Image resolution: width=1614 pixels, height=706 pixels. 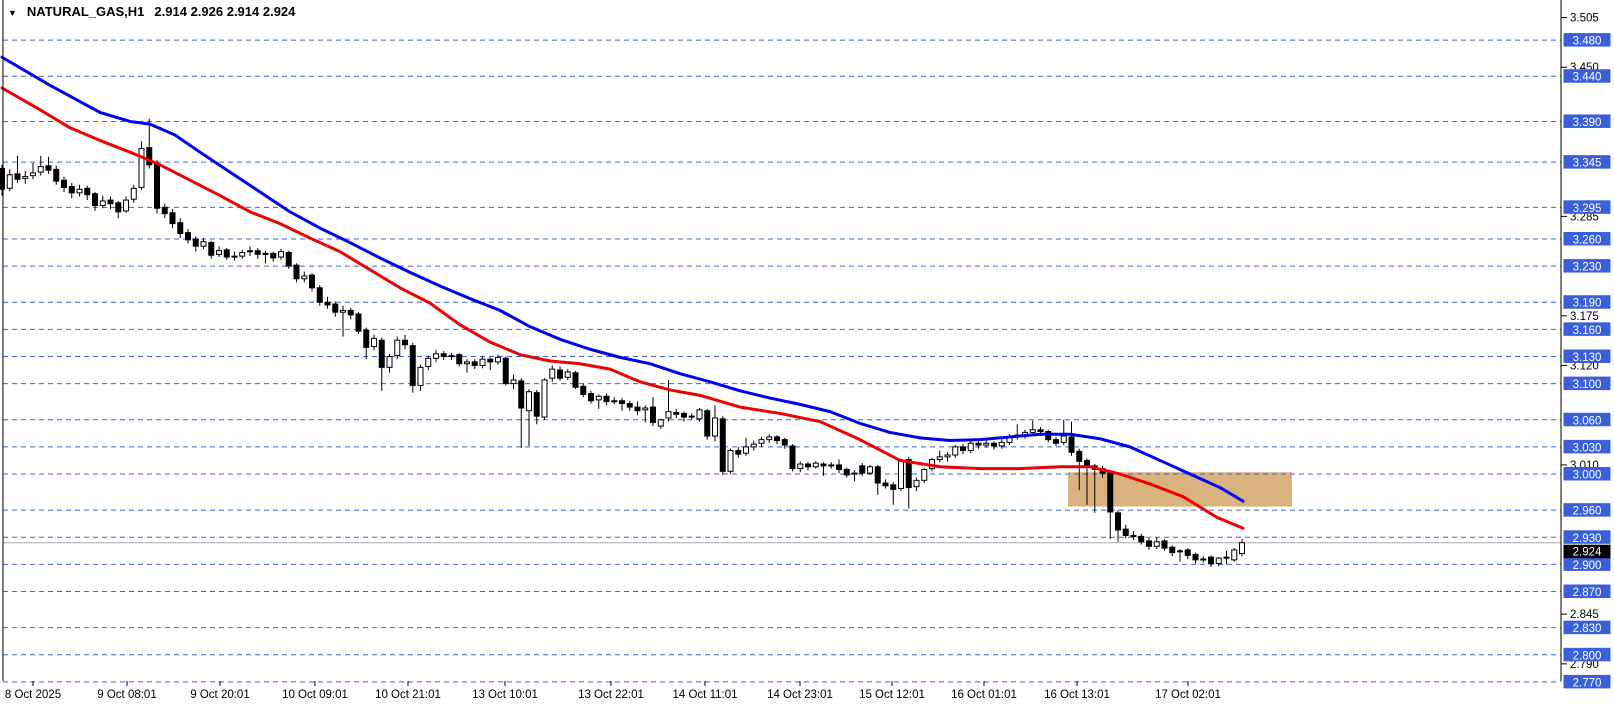 What do you see at coordinates (1587, 476) in the screenshot?
I see `price-level-label: 3.000` at bounding box center [1587, 476].